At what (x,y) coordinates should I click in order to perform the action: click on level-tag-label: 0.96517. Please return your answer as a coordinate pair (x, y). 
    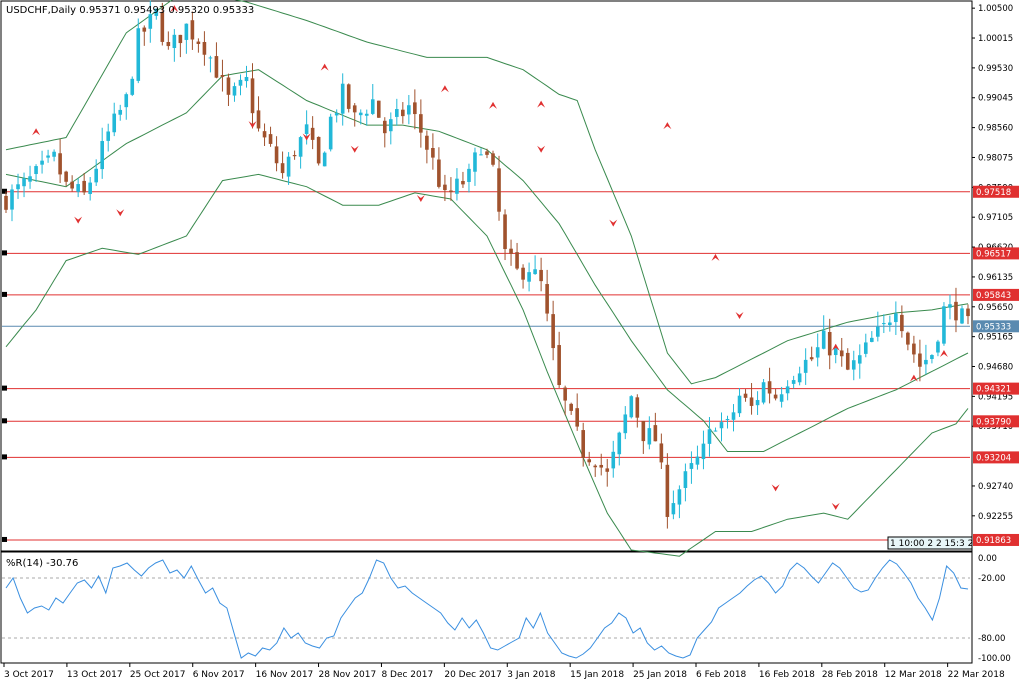
    Looking at the image, I should click on (993, 254).